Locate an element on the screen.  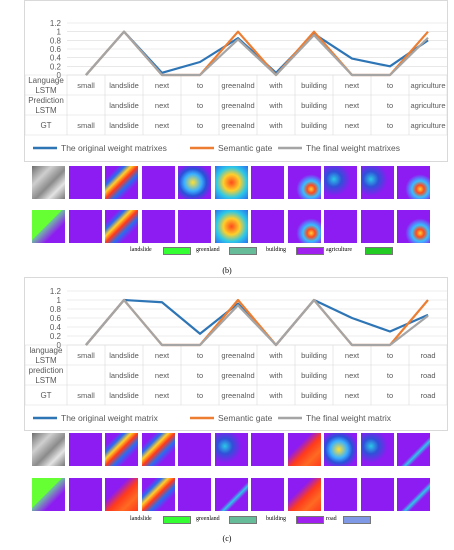
table-row-label: GT is located at coordinates (45, 395).